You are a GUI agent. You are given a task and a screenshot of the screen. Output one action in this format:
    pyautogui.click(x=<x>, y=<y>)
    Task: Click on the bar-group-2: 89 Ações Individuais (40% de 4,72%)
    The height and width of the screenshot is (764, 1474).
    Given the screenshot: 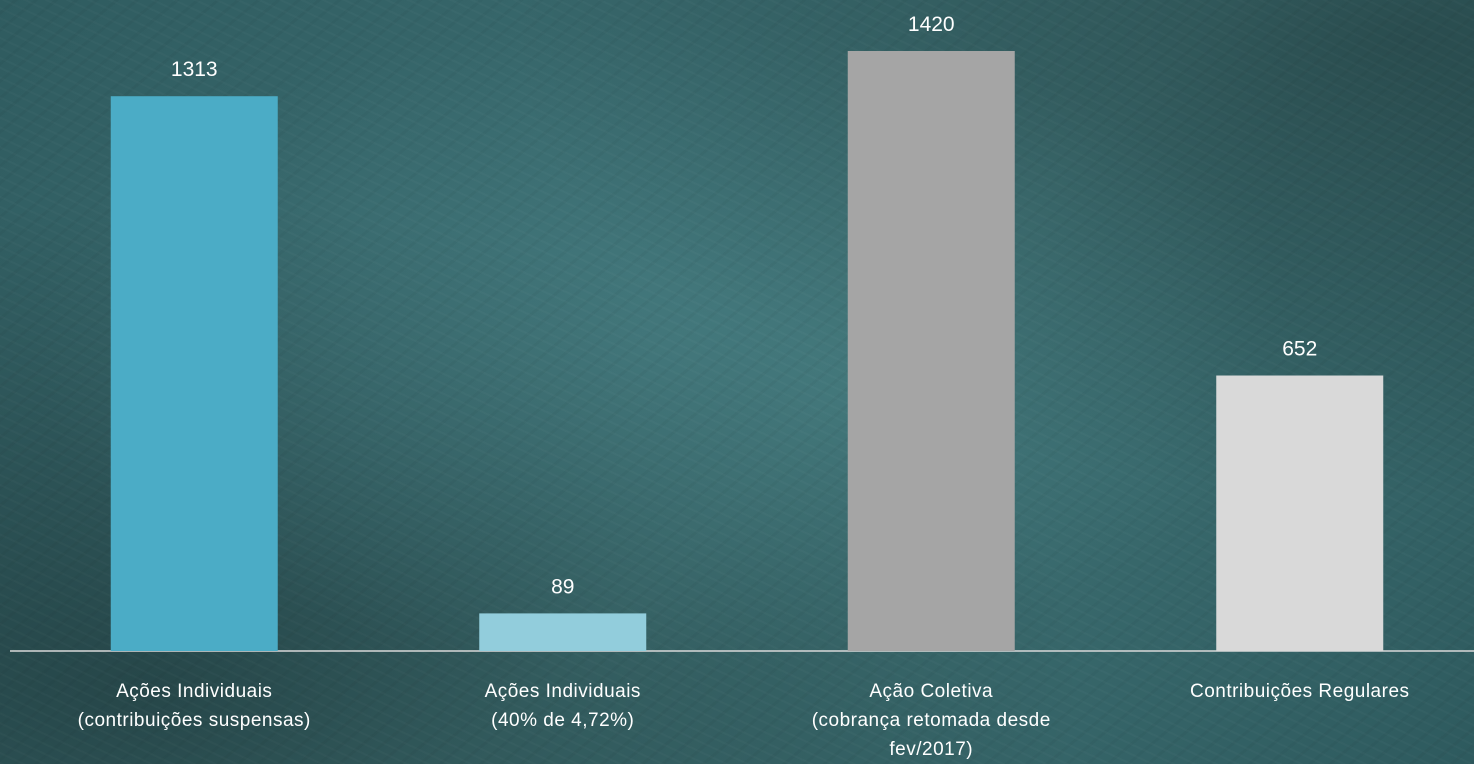 What is the action you would take?
    pyautogui.click(x=563, y=653)
    